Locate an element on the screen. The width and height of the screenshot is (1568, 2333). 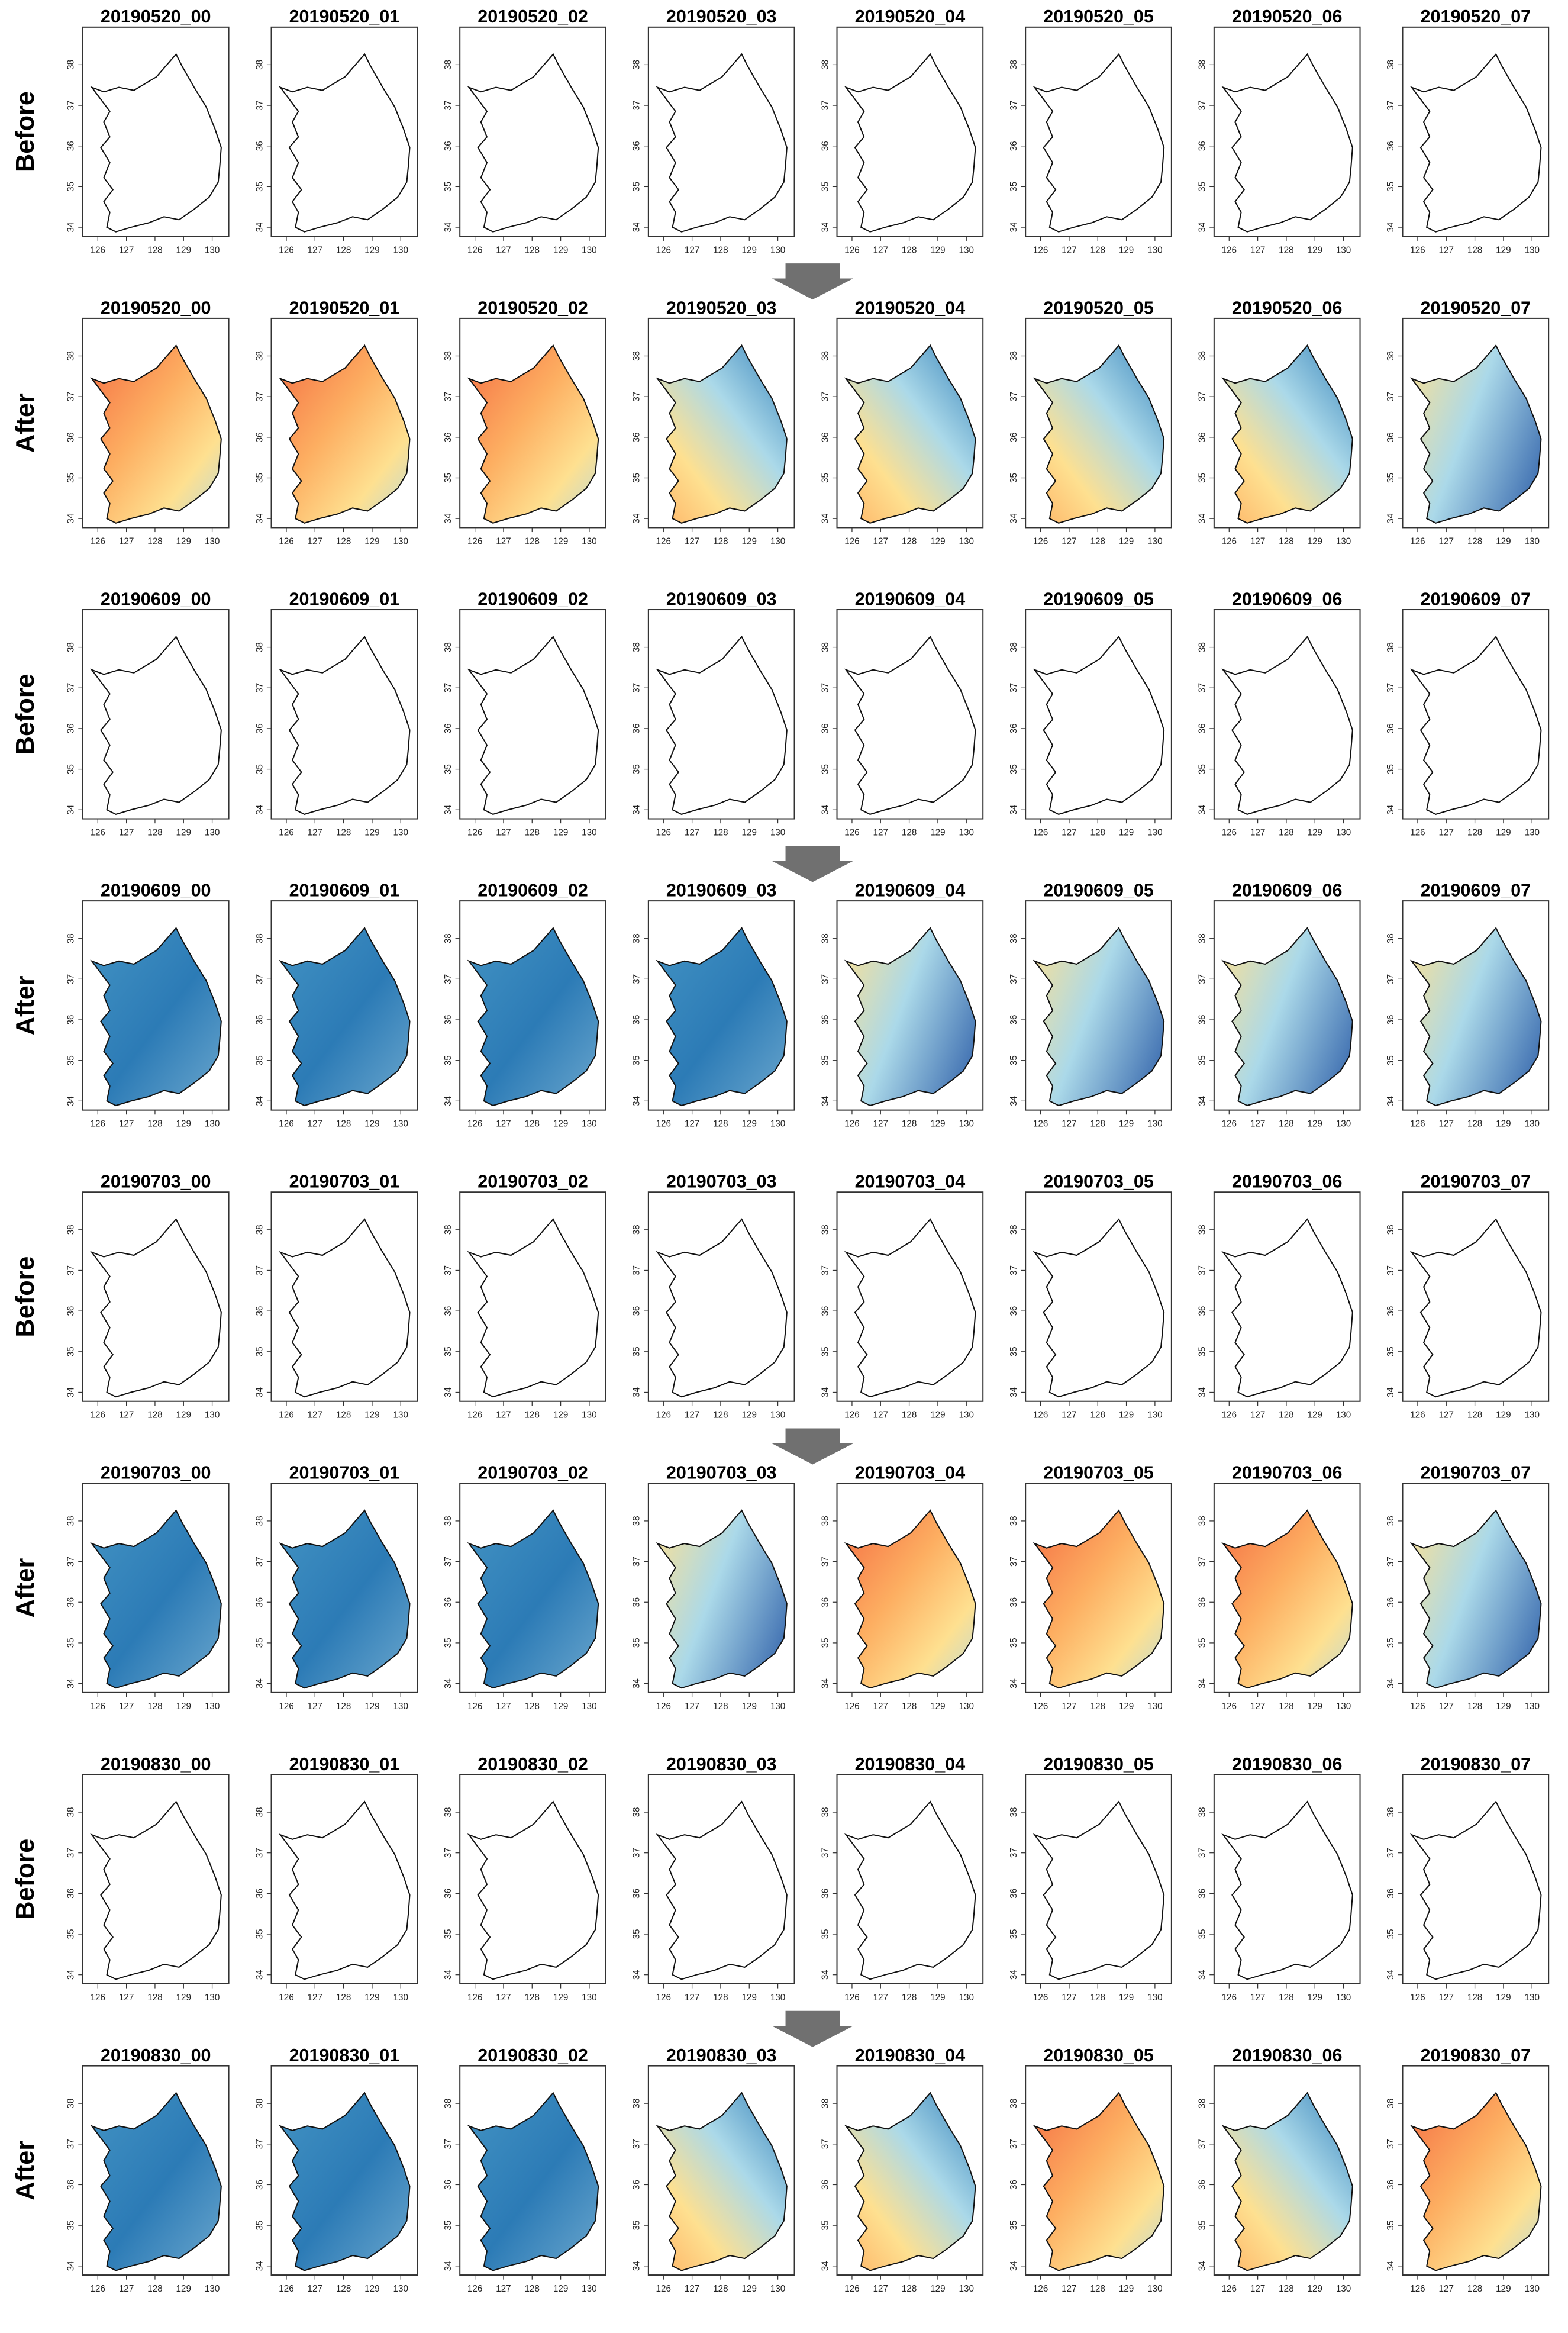
transition-arrow is located at coordinates (813, 1446).